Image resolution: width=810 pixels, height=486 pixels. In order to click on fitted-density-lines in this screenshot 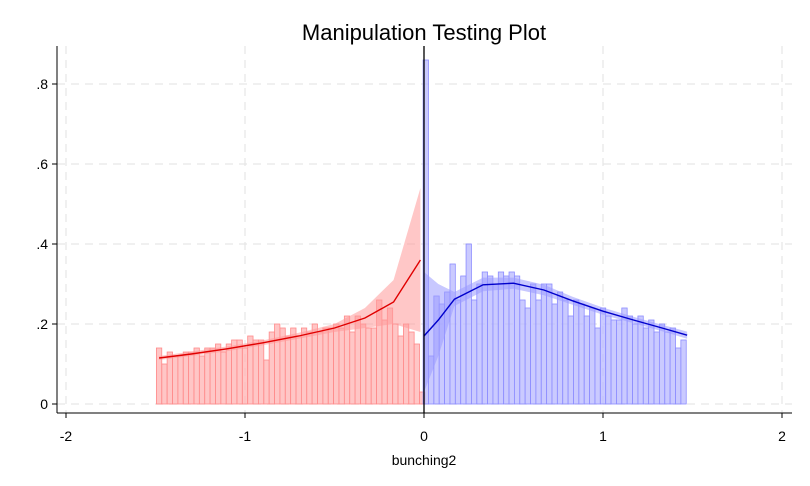, I will do `click(423, 309)`.